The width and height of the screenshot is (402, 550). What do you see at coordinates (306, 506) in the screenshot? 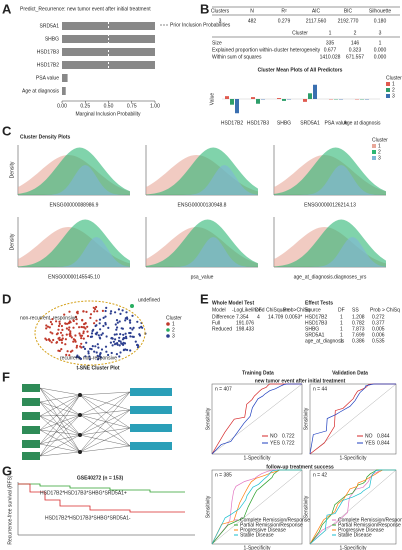
I see `axis-label: Sensitivity` at bounding box center [306, 506].